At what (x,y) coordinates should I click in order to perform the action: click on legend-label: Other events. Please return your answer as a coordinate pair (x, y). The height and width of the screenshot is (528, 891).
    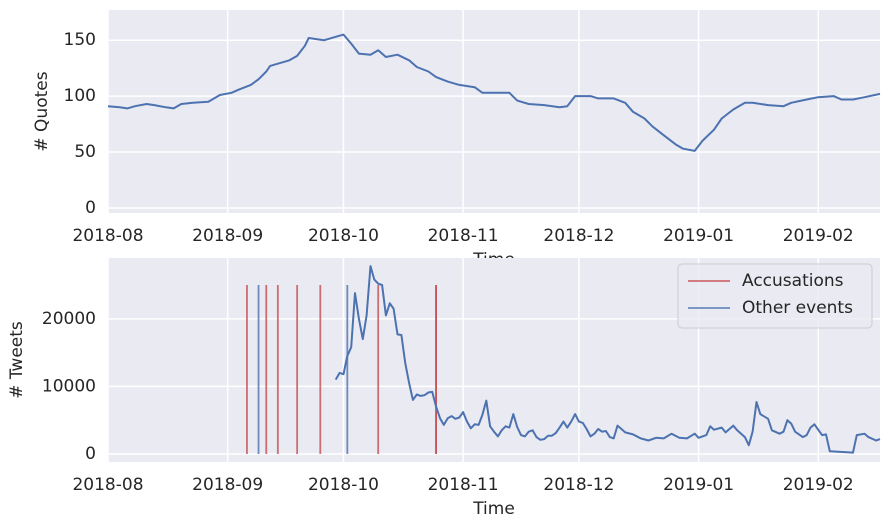
    Looking at the image, I should click on (797, 308).